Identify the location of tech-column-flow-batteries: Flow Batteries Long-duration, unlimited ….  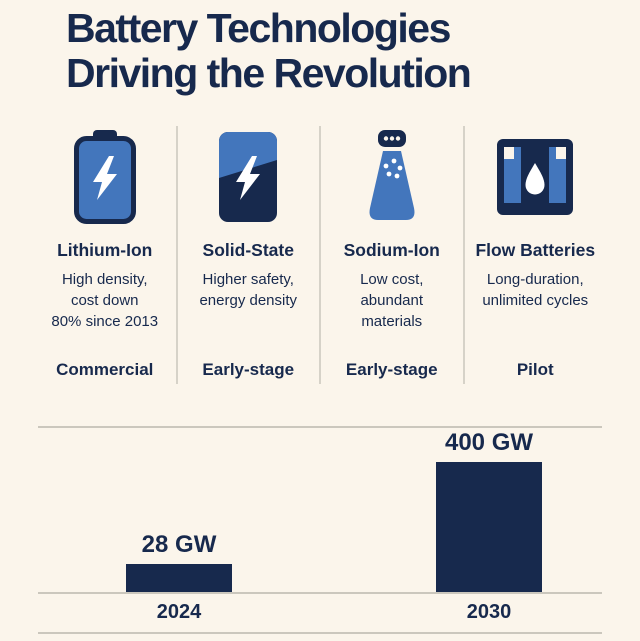
(534, 255).